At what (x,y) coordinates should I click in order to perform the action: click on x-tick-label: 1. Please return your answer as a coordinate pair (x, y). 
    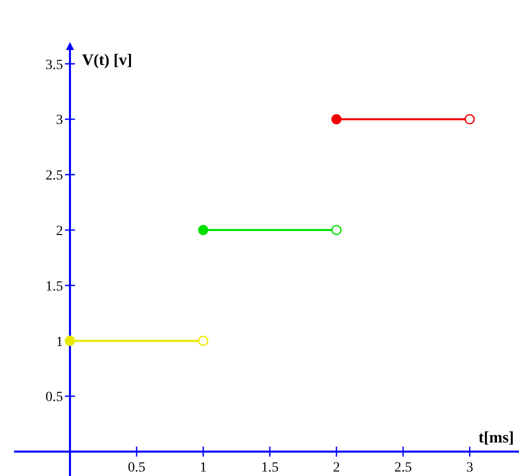
    Looking at the image, I should click on (203, 468).